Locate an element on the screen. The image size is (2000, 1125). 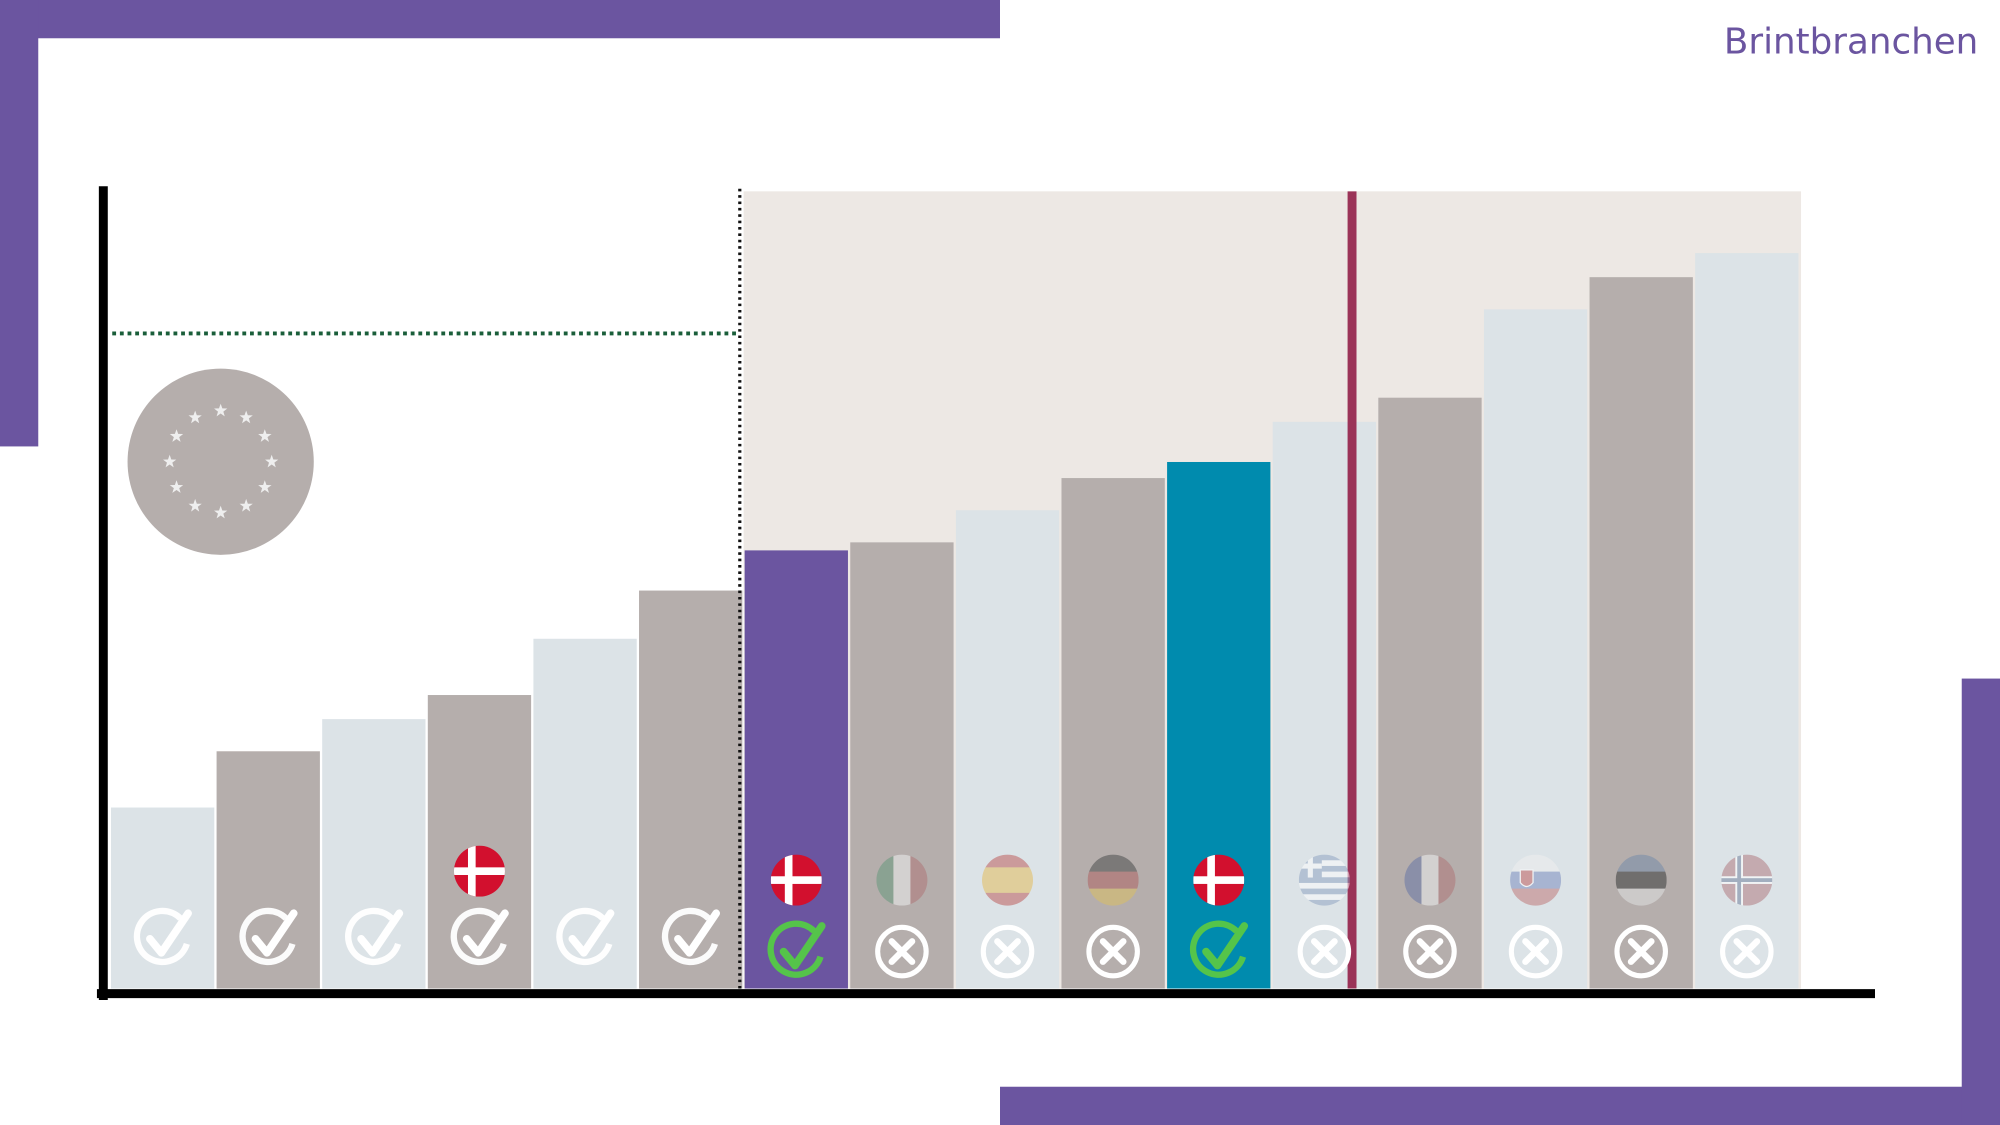
frame-left is located at coordinates (19, 223).